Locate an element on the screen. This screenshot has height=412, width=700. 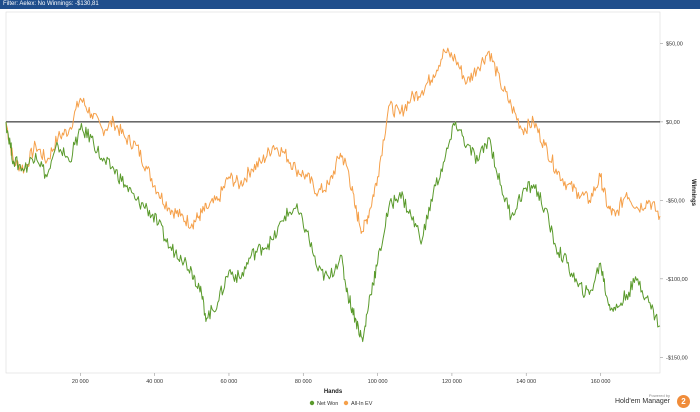
x-tick-label: 160 000 is located at coordinates (601, 382).